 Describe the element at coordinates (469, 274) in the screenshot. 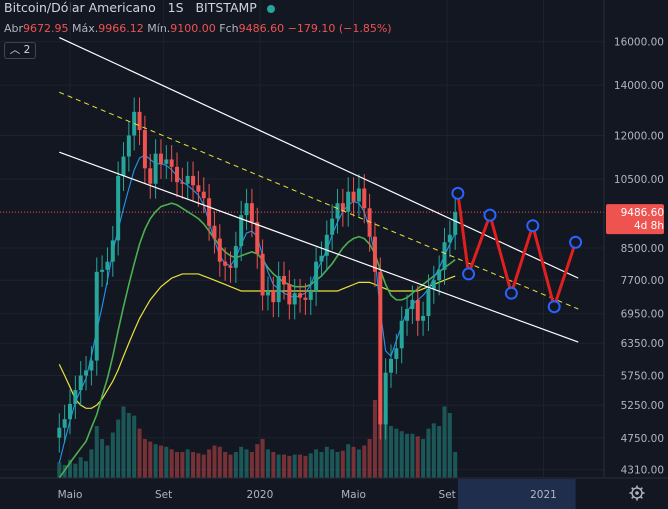

I see `projection-point` at that location.